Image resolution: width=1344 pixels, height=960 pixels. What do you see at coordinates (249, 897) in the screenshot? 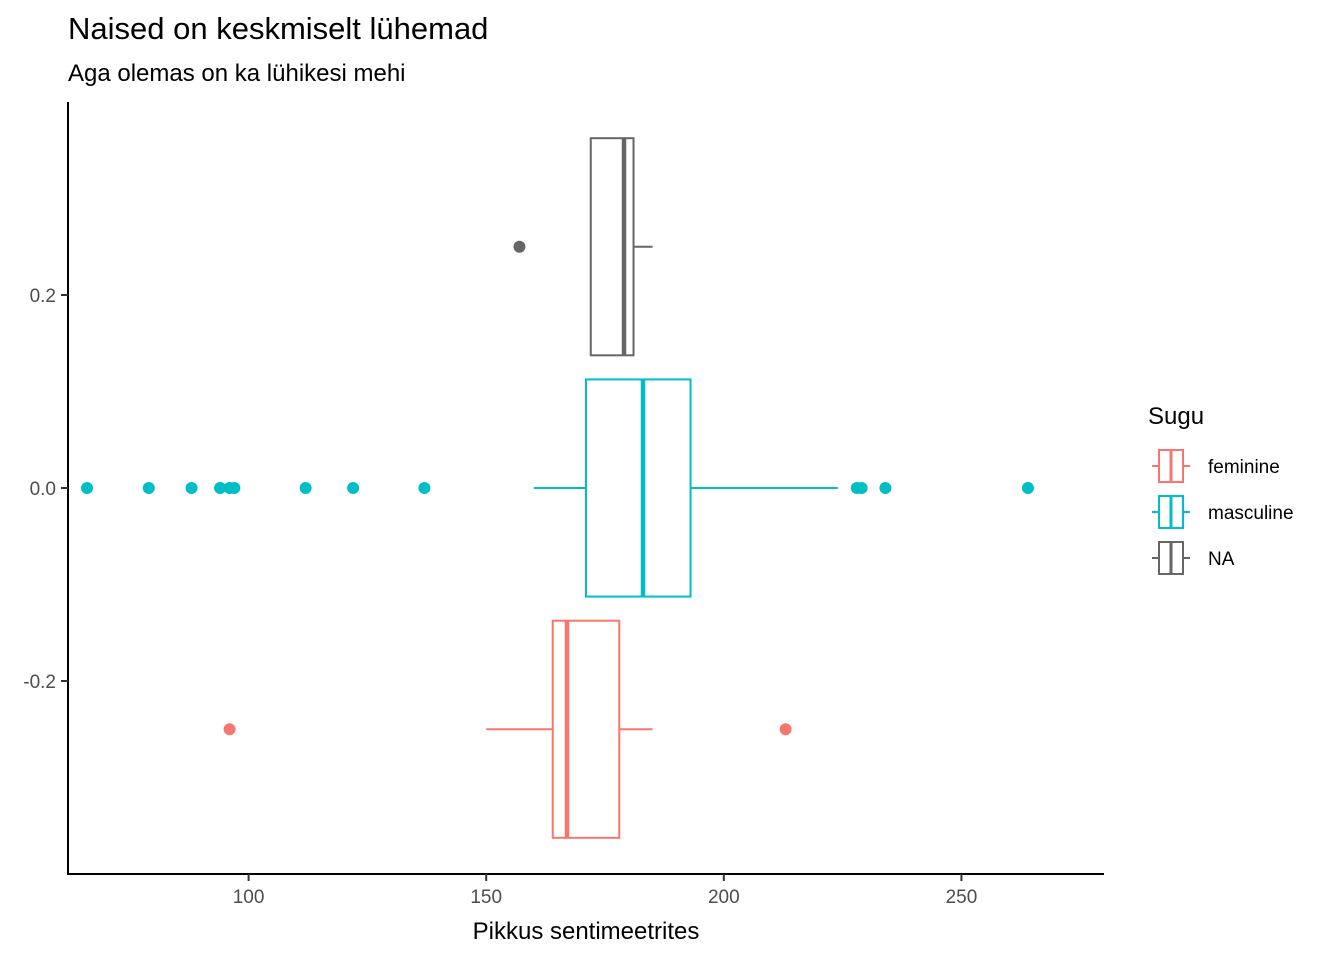
I see `x-tick-label: 100` at bounding box center [249, 897].